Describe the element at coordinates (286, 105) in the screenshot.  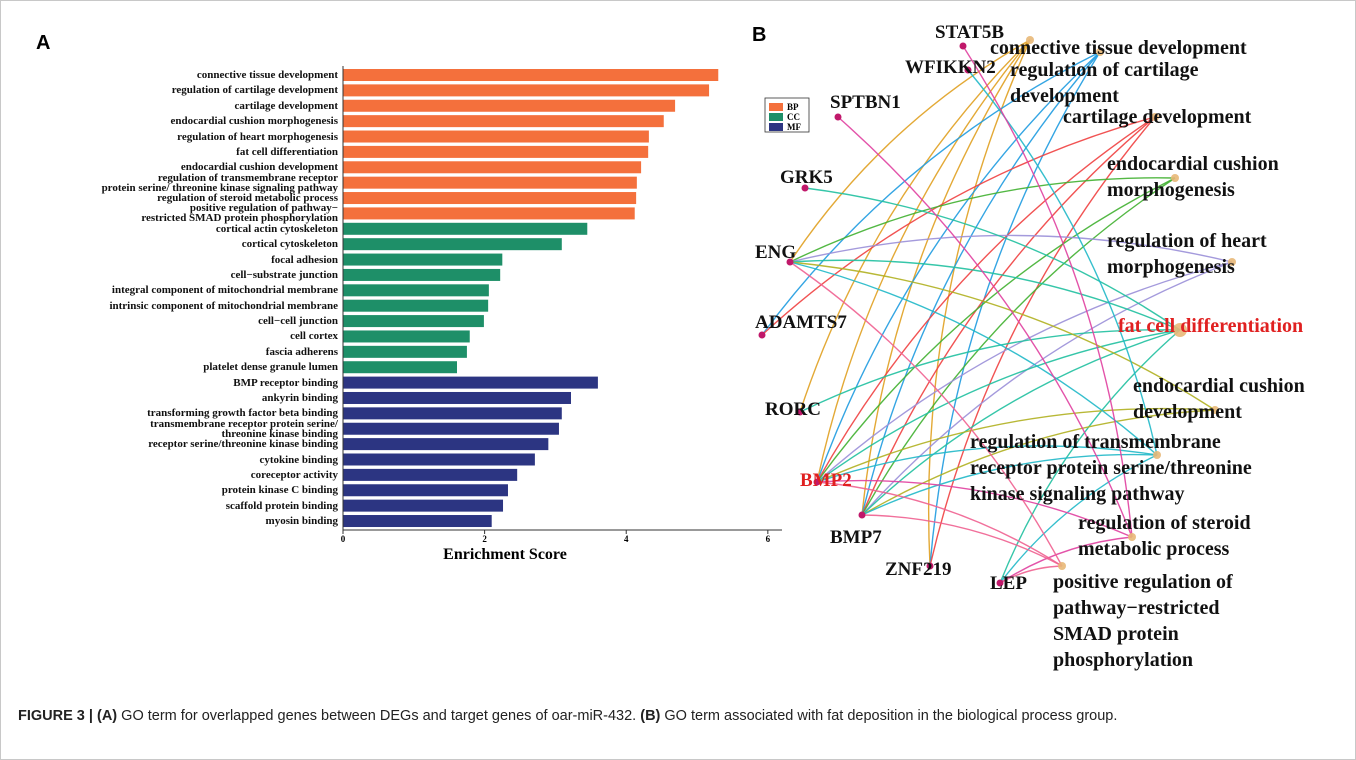
I see `y-tick-label: cartilage development` at that location.